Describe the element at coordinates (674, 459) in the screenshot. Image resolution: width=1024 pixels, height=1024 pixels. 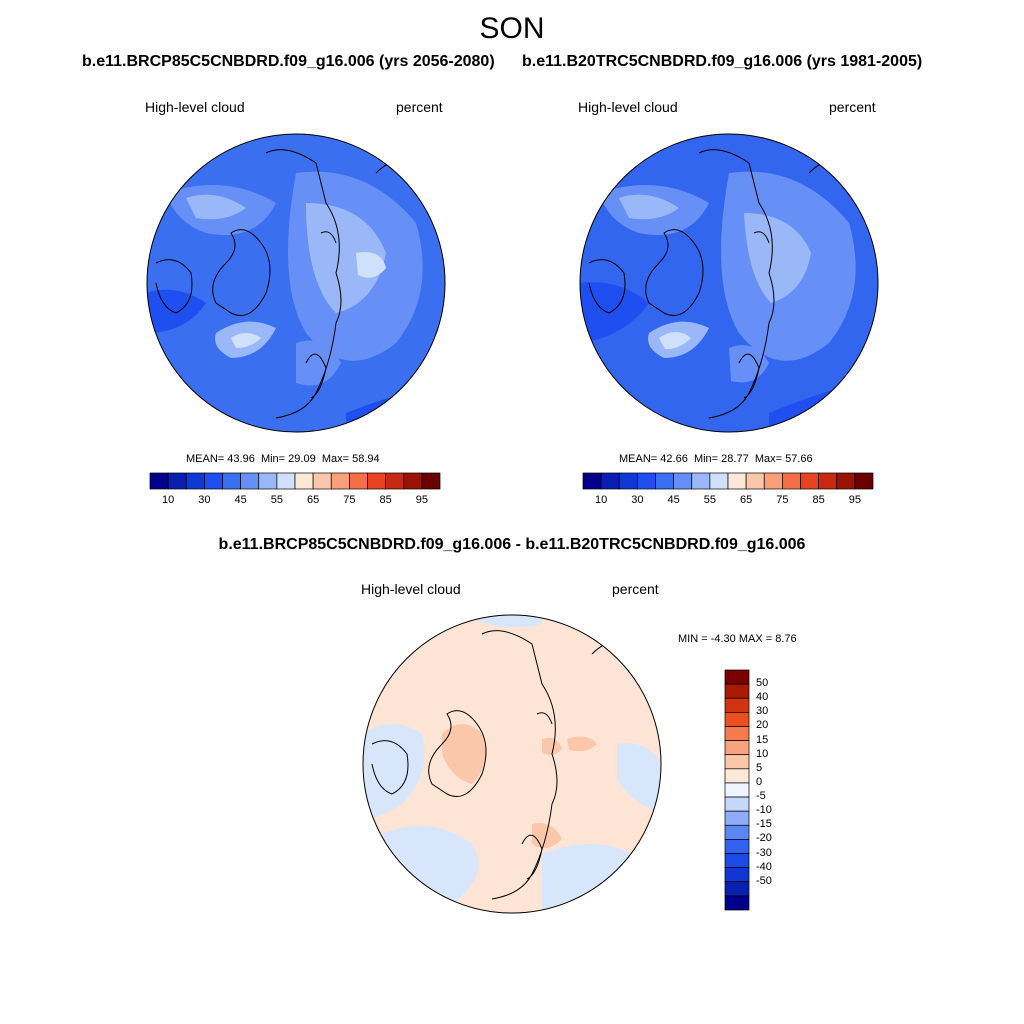
I see `panel-2-mean: 42.66` at that location.